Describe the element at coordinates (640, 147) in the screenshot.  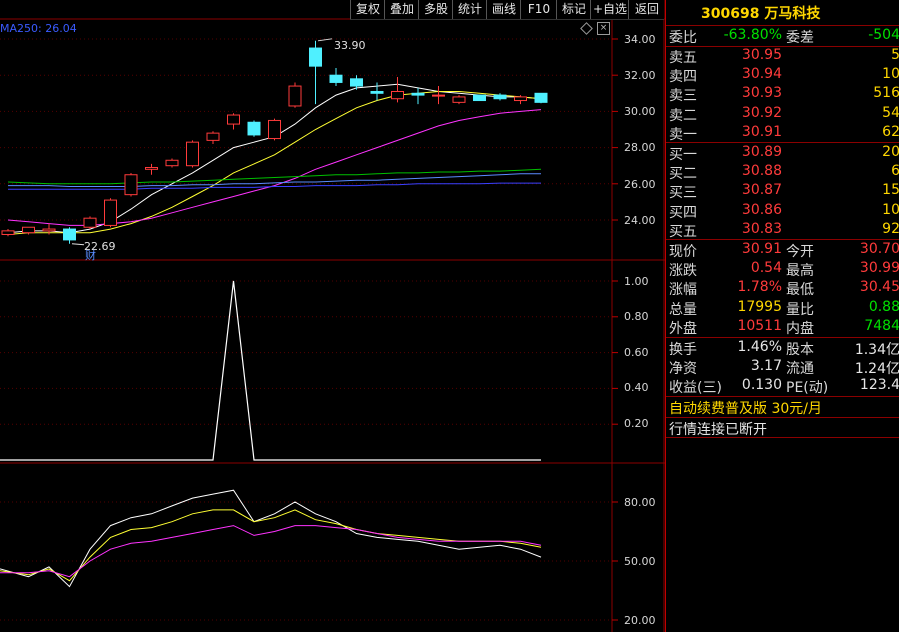
I see `y-tick: 28.00` at that location.